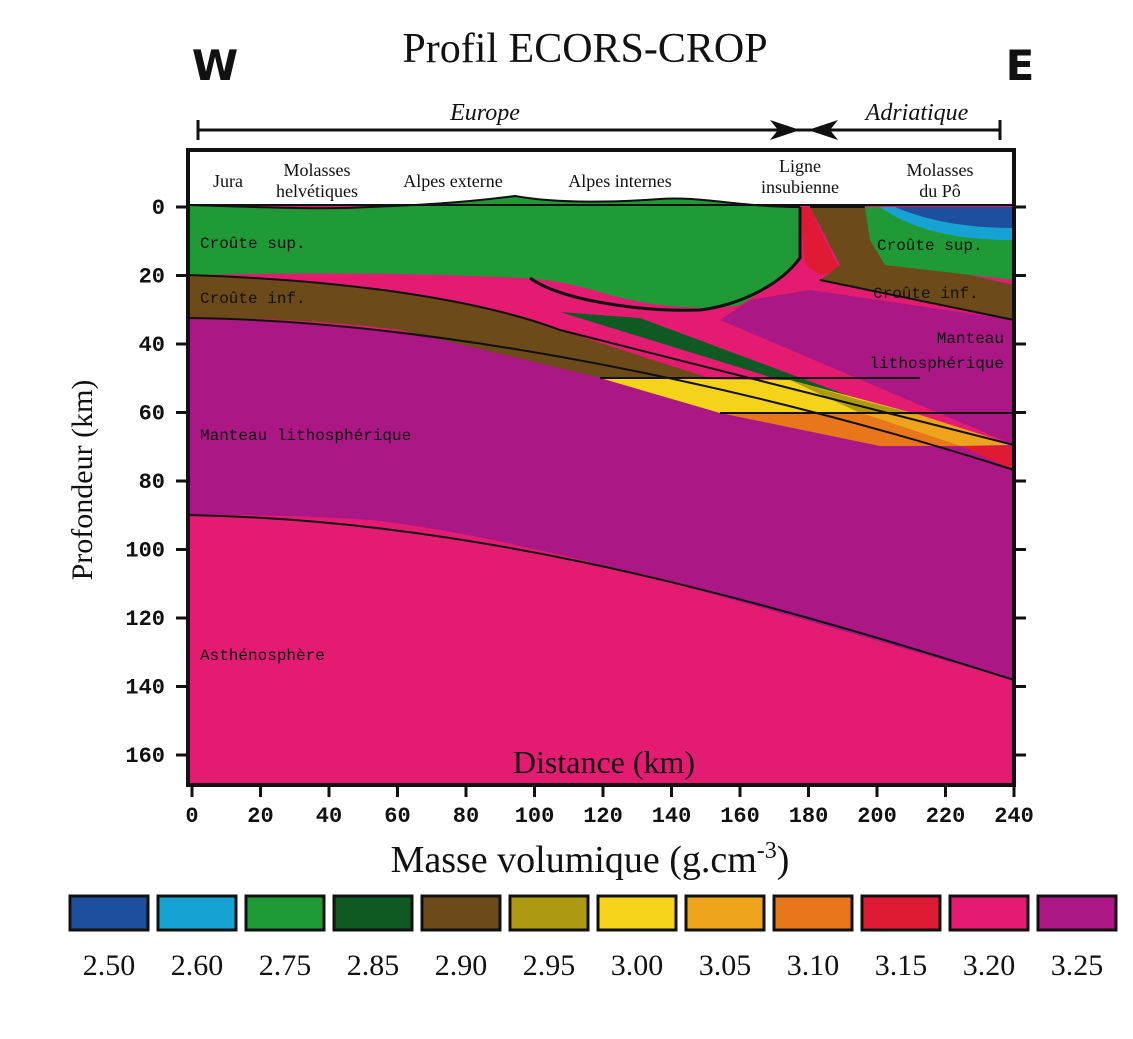  Describe the element at coordinates (877, 816) in the screenshot. I see `x-tick-label: 200` at that location.